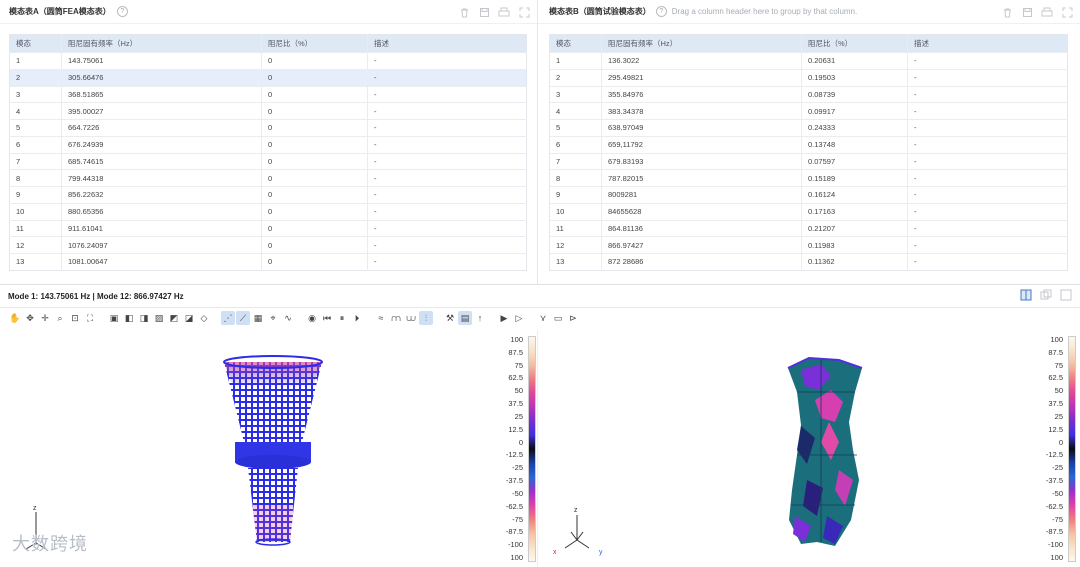 The height and width of the screenshot is (567, 1080). Describe the element at coordinates (342, 317) in the screenshot. I see `pause-icon: ⏸` at that location.